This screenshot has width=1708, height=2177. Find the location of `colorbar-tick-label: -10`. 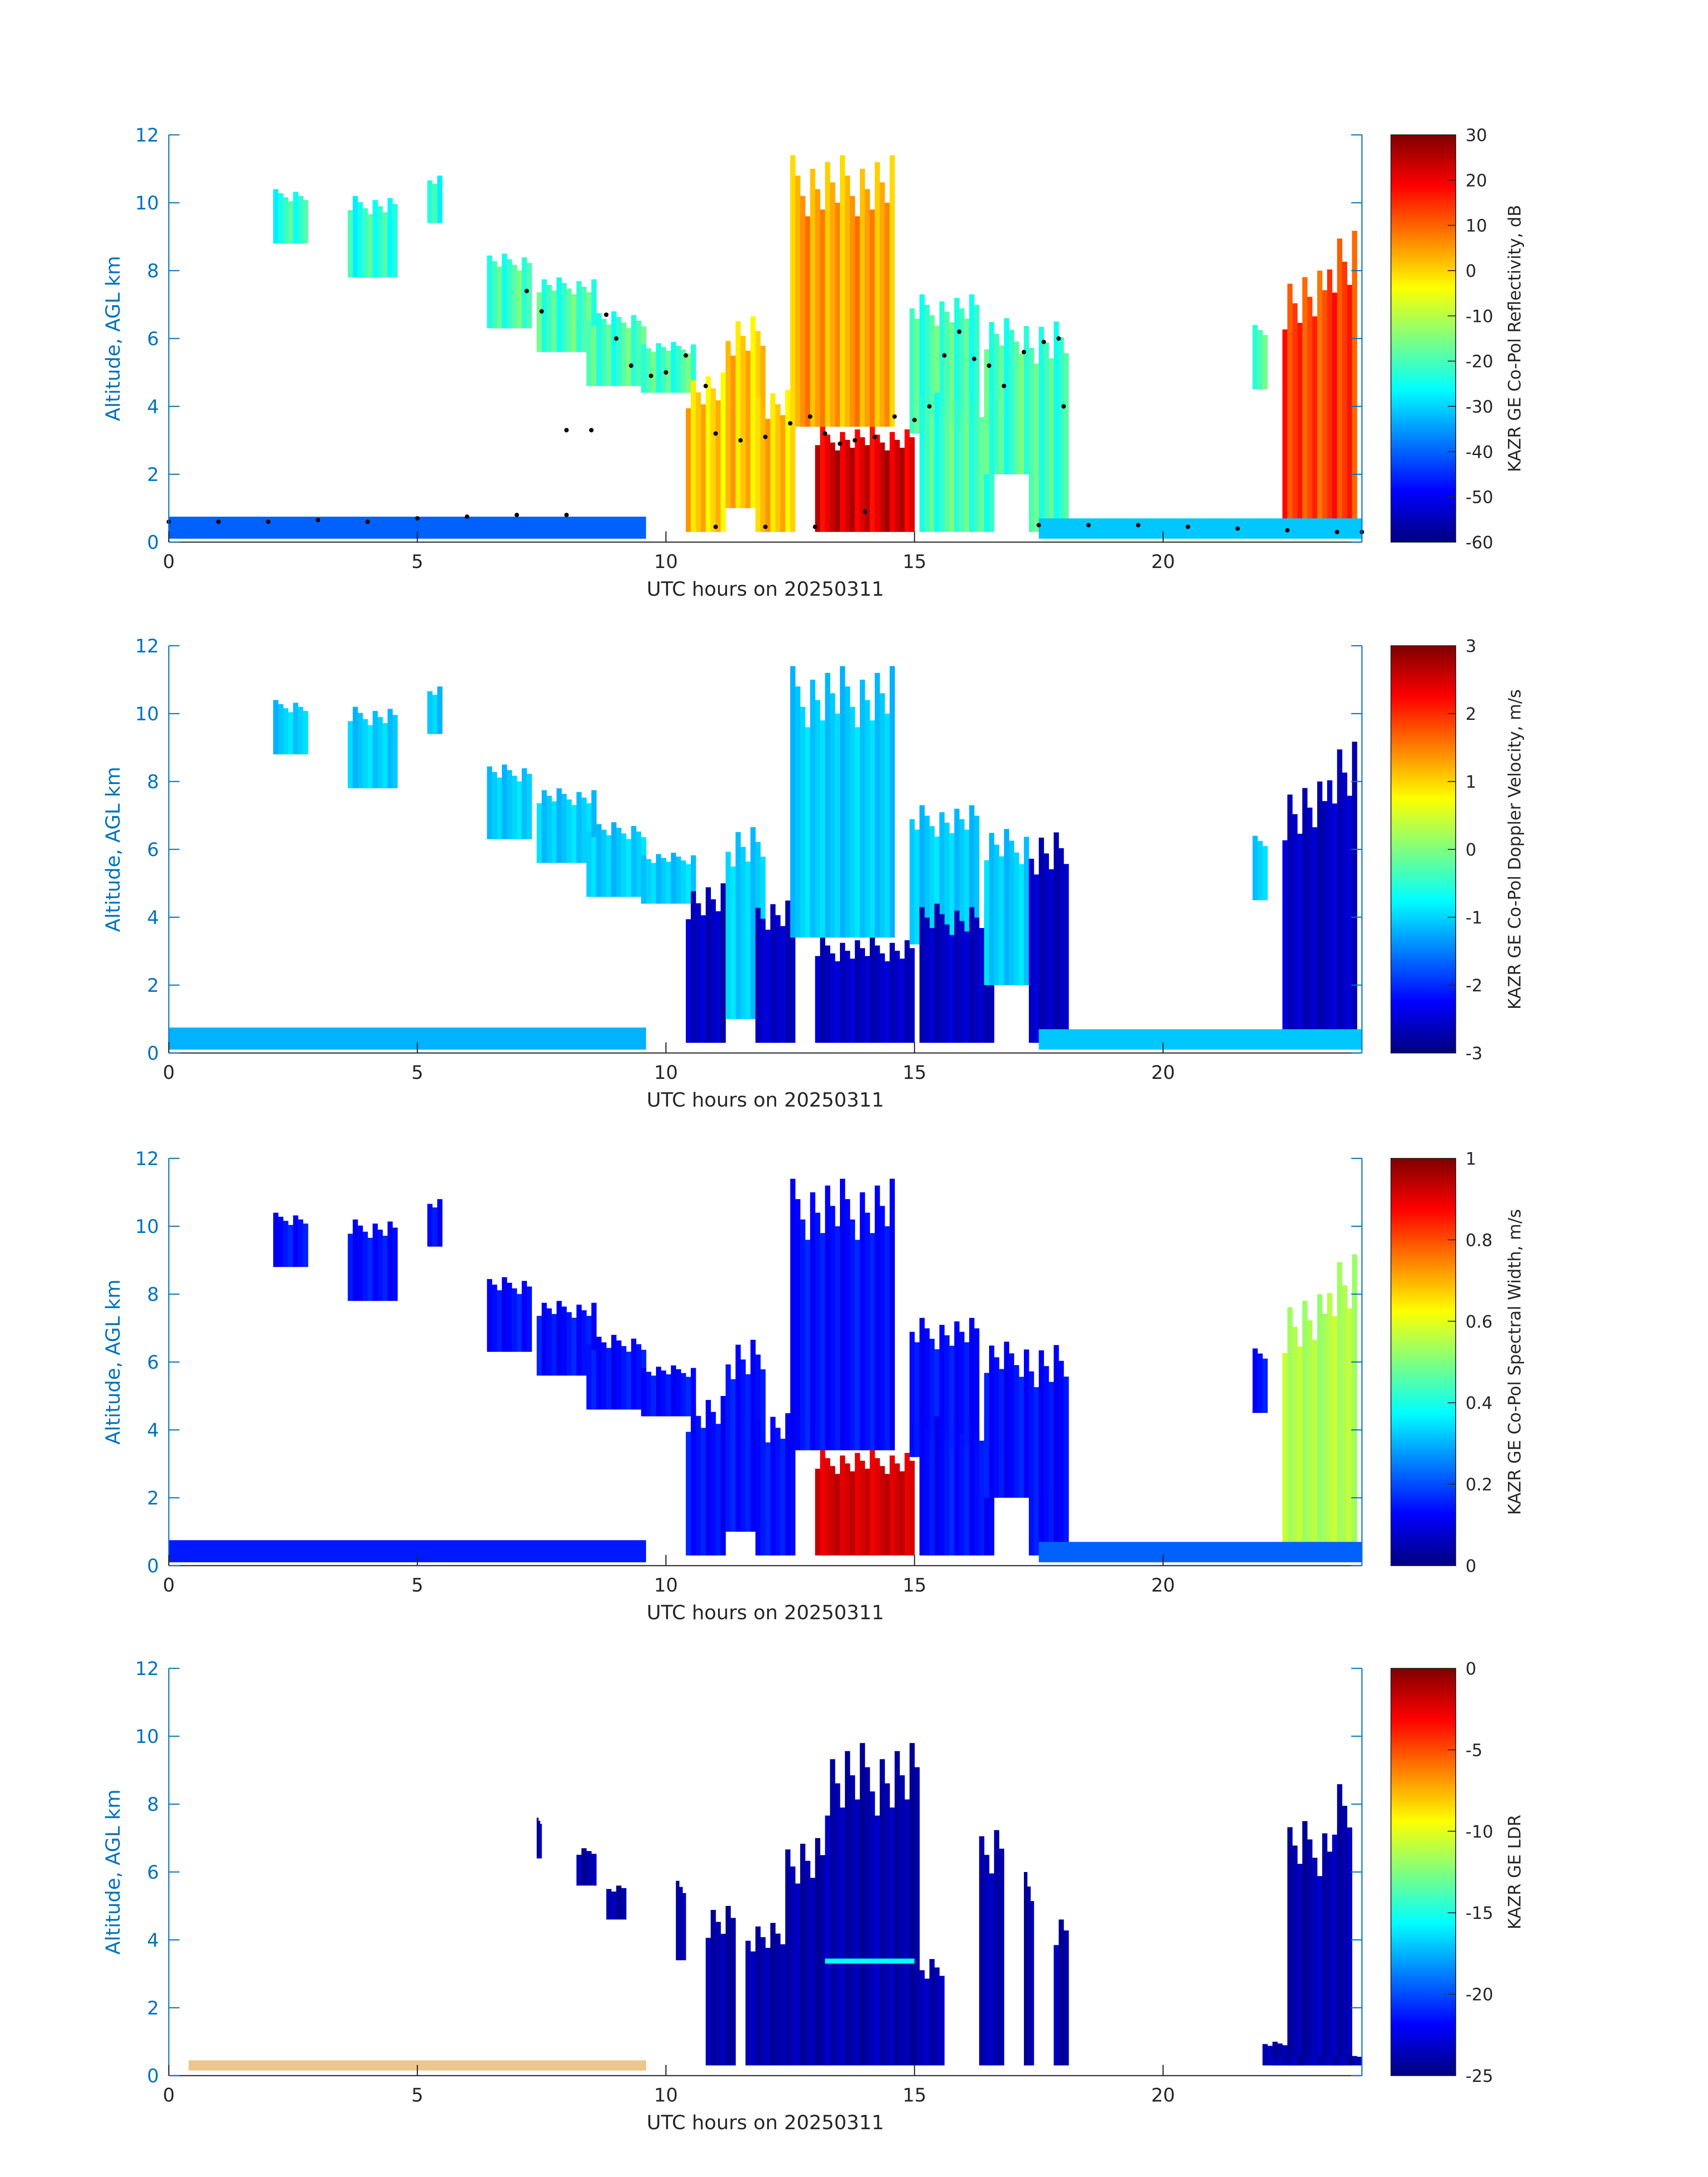

colorbar-tick-label: -10 is located at coordinates (1479, 316).